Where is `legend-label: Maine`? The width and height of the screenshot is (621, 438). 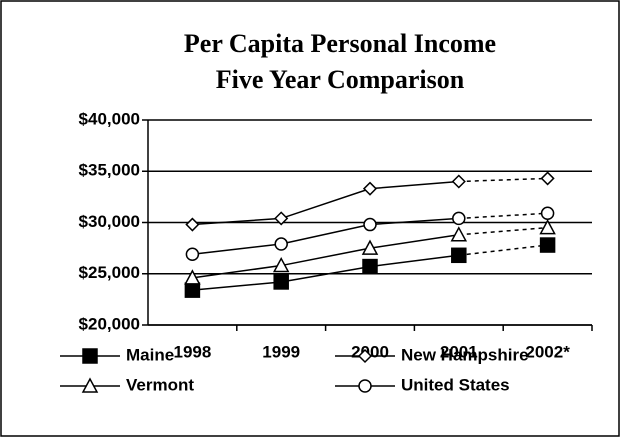 legend-label: Maine is located at coordinates (150, 354).